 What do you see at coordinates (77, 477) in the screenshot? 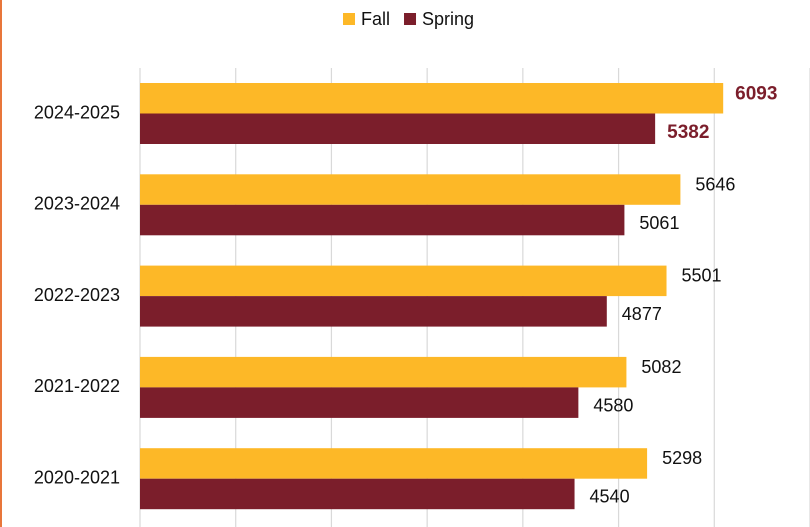
I see `y-tick-label: 2020-2021` at bounding box center [77, 477].